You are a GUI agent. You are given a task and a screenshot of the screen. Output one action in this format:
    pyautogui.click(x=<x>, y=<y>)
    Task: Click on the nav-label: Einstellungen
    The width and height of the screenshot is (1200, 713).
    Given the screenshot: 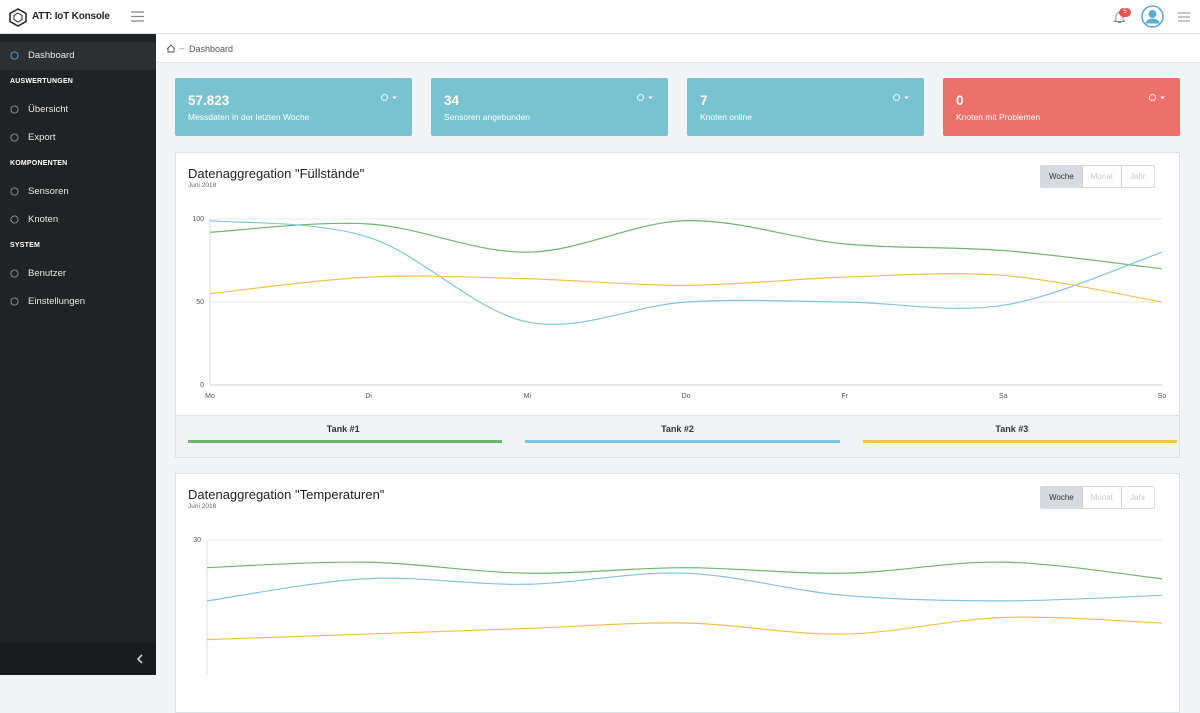 What is the action you would take?
    pyautogui.click(x=57, y=301)
    